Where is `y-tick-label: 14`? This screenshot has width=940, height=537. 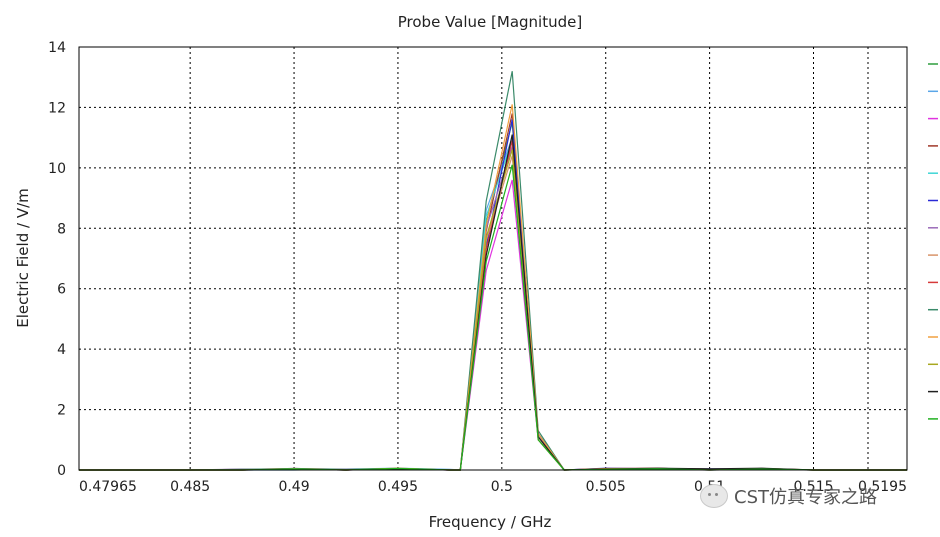
y-tick-label: 14 is located at coordinates (57, 48).